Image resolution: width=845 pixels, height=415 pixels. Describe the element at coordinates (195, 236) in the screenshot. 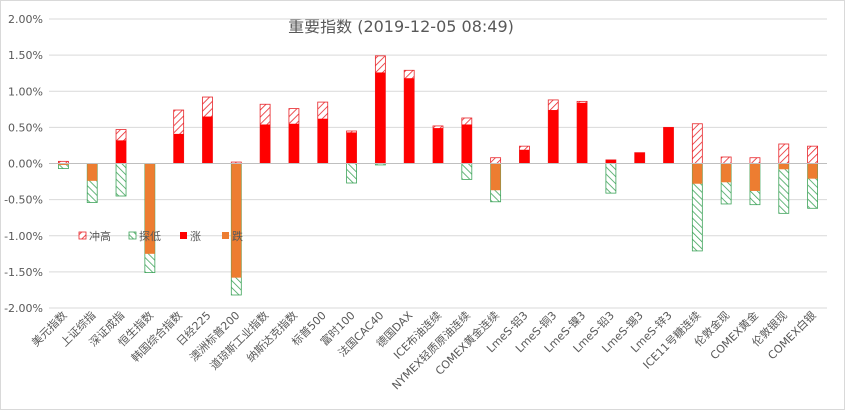

I see `legend-label-up: 涨` at that location.